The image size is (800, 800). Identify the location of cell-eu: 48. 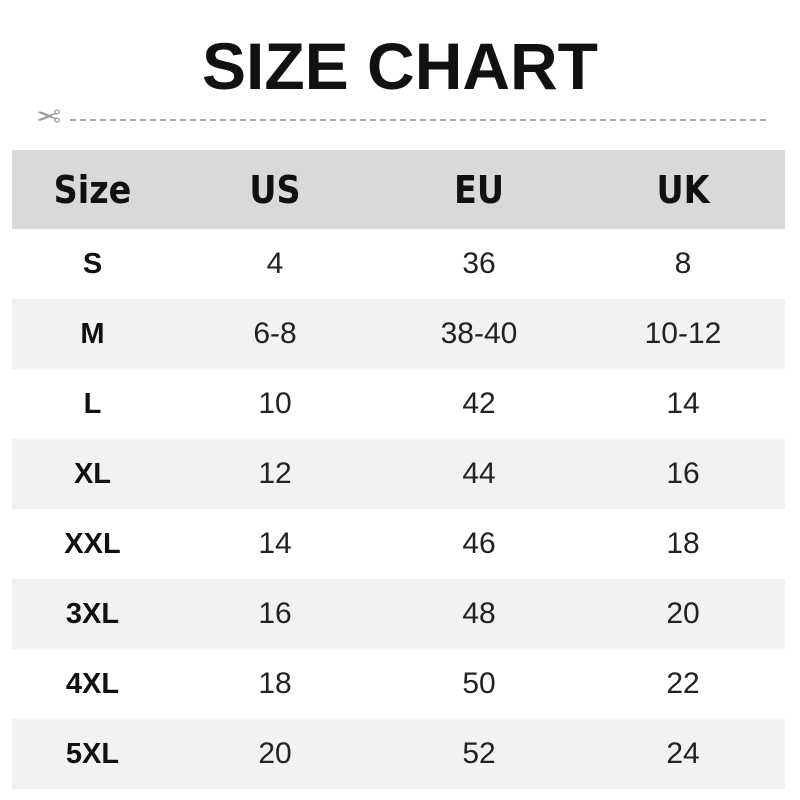
(479, 613).